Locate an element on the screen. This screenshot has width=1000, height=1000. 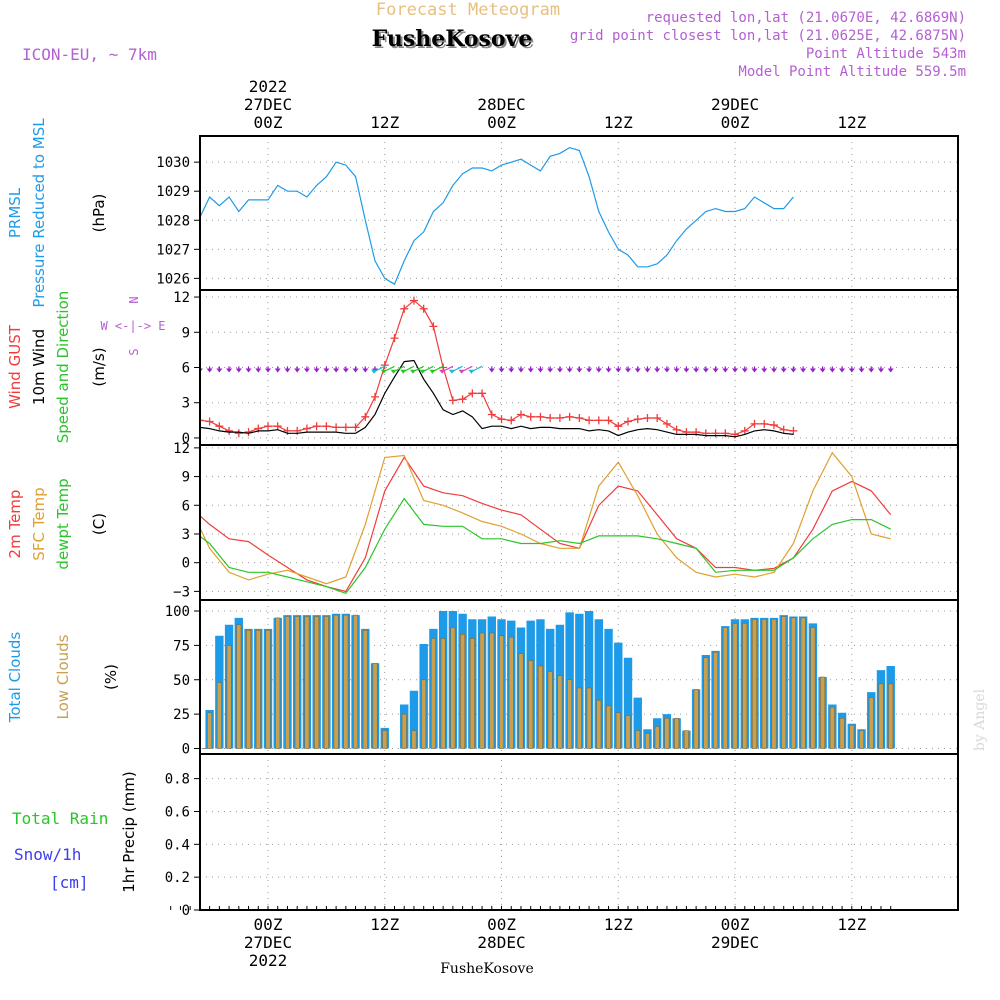
wind-panel: 0 3 6 9 12 is located at coordinates (566, 368).